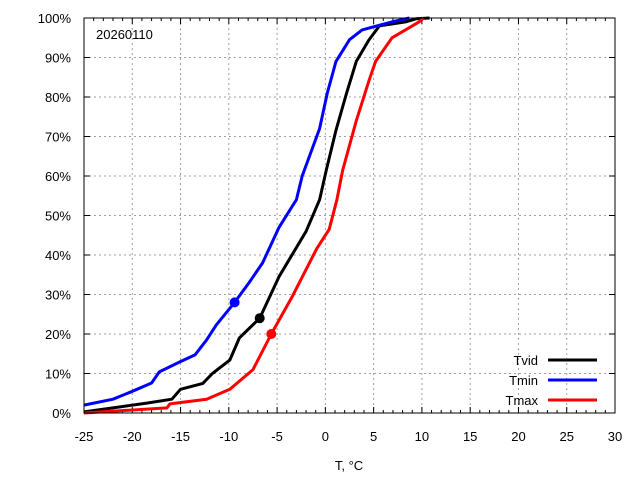 The width and height of the screenshot is (640, 480). Describe the element at coordinates (124, 34) in the screenshot. I see `chart-title: 20260110` at that location.